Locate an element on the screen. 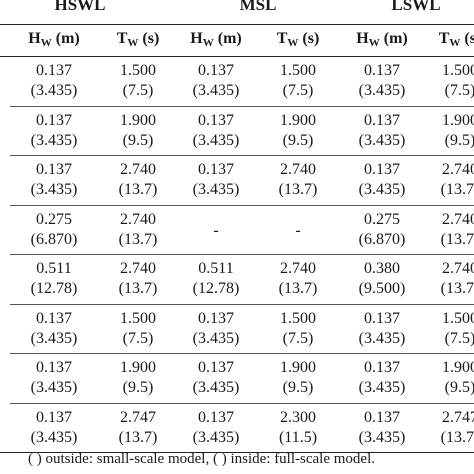 The width and height of the screenshot is (474, 474). column-header-3: HW (m) is located at coordinates (215, 39).